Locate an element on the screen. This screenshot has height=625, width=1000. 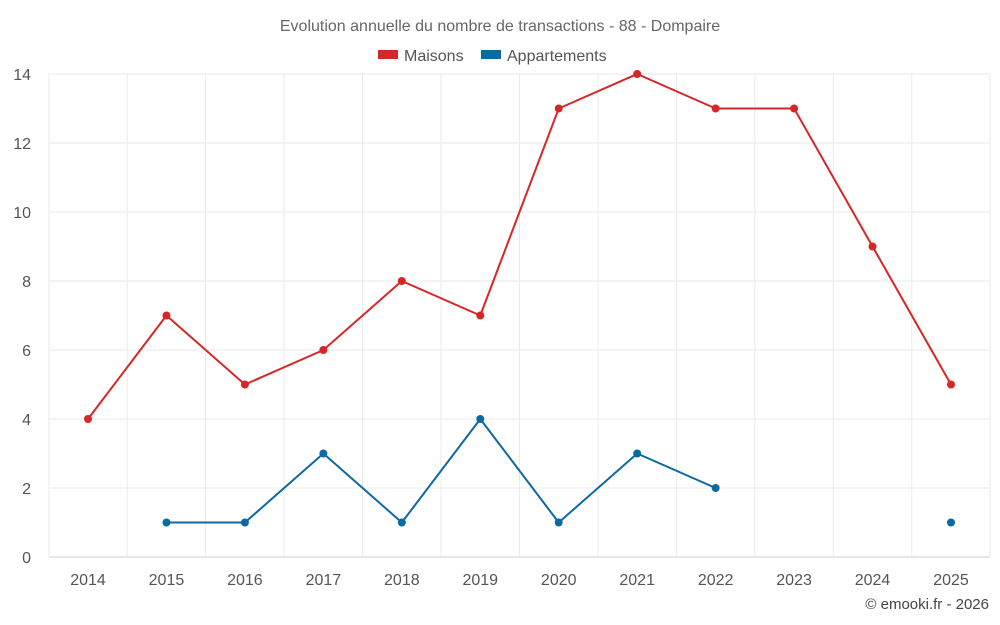
x-tick-label: 2017 is located at coordinates (324, 580).